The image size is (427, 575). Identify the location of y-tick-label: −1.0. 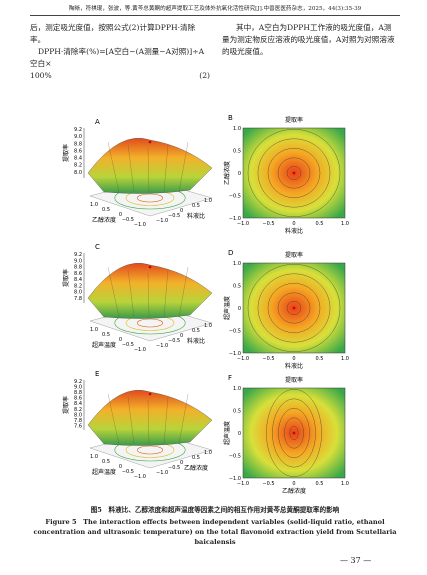
(162, 346).